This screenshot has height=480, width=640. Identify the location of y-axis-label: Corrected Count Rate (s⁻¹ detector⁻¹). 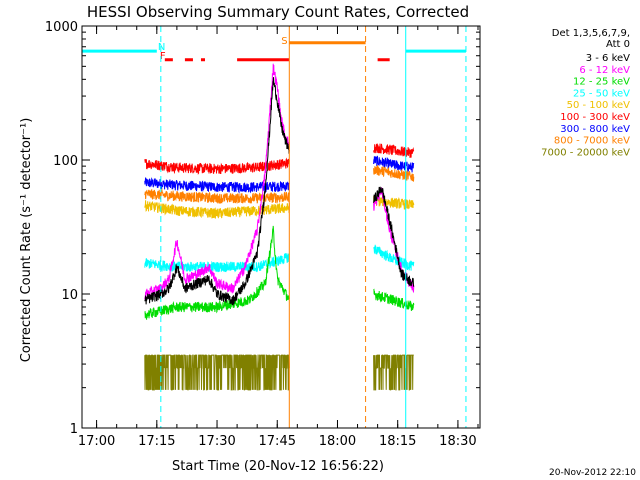
(26, 240).